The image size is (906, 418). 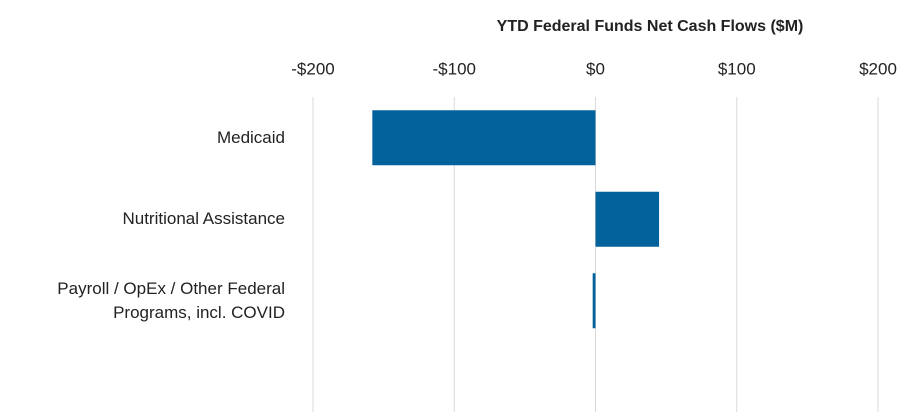 What do you see at coordinates (878, 68) in the screenshot?
I see `x-tick-label: $200` at bounding box center [878, 68].